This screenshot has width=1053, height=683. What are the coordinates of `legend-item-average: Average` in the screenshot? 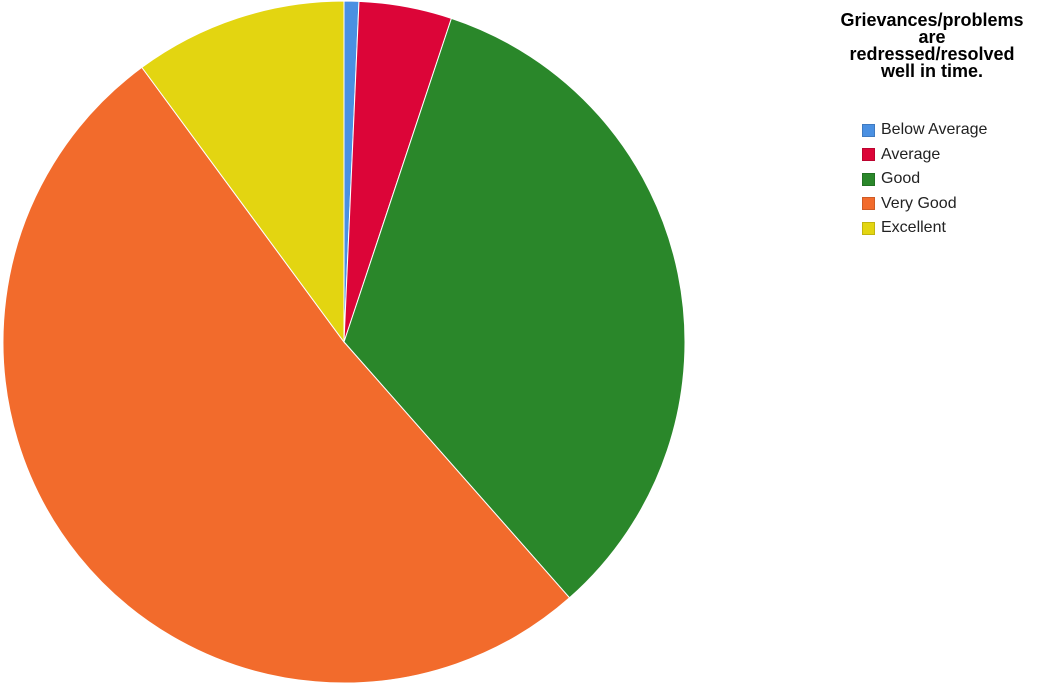 It's located at (924, 155).